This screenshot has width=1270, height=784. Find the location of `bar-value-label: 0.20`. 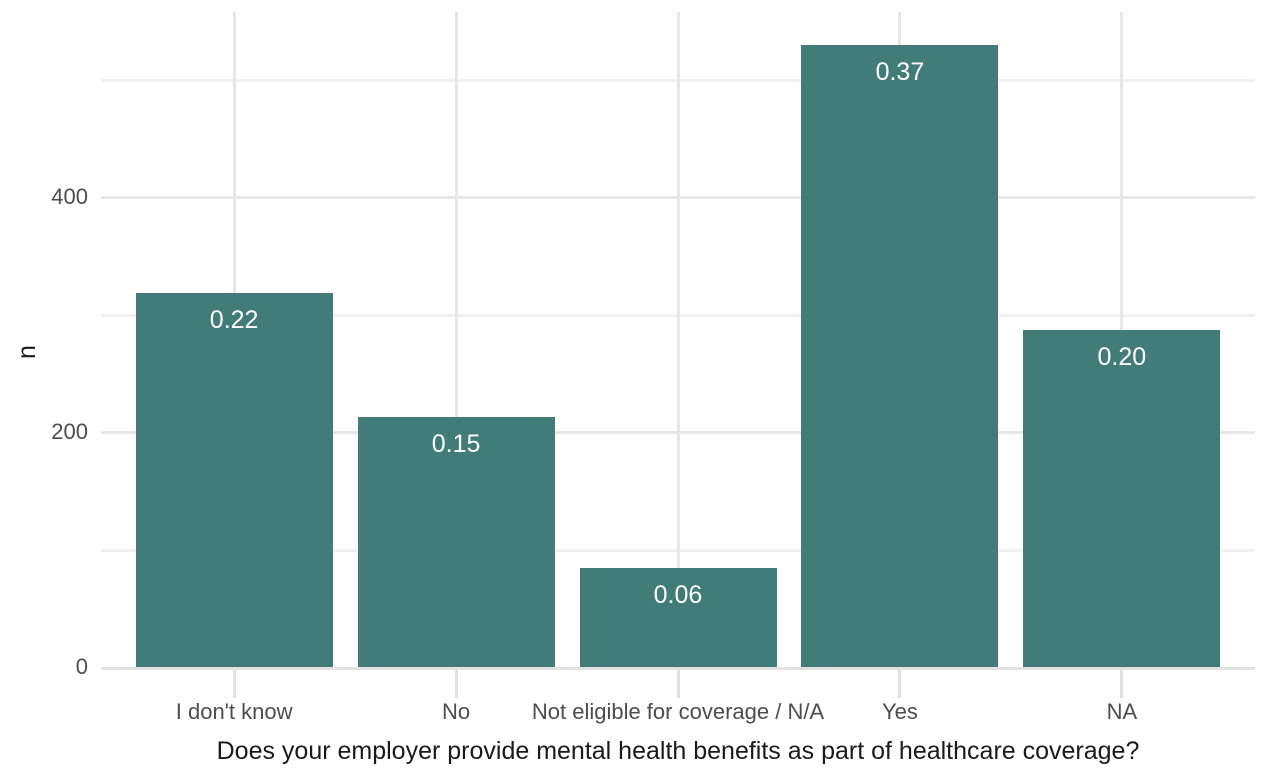

bar-value-label: 0.20 is located at coordinates (1122, 357).